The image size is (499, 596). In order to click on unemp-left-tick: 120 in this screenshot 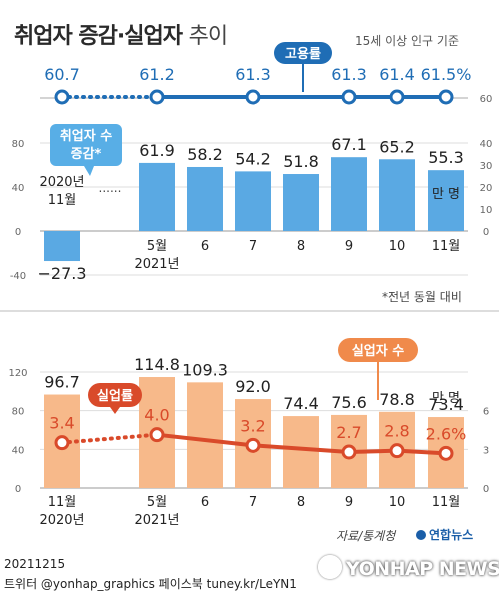, I will do `click(17, 373)`.